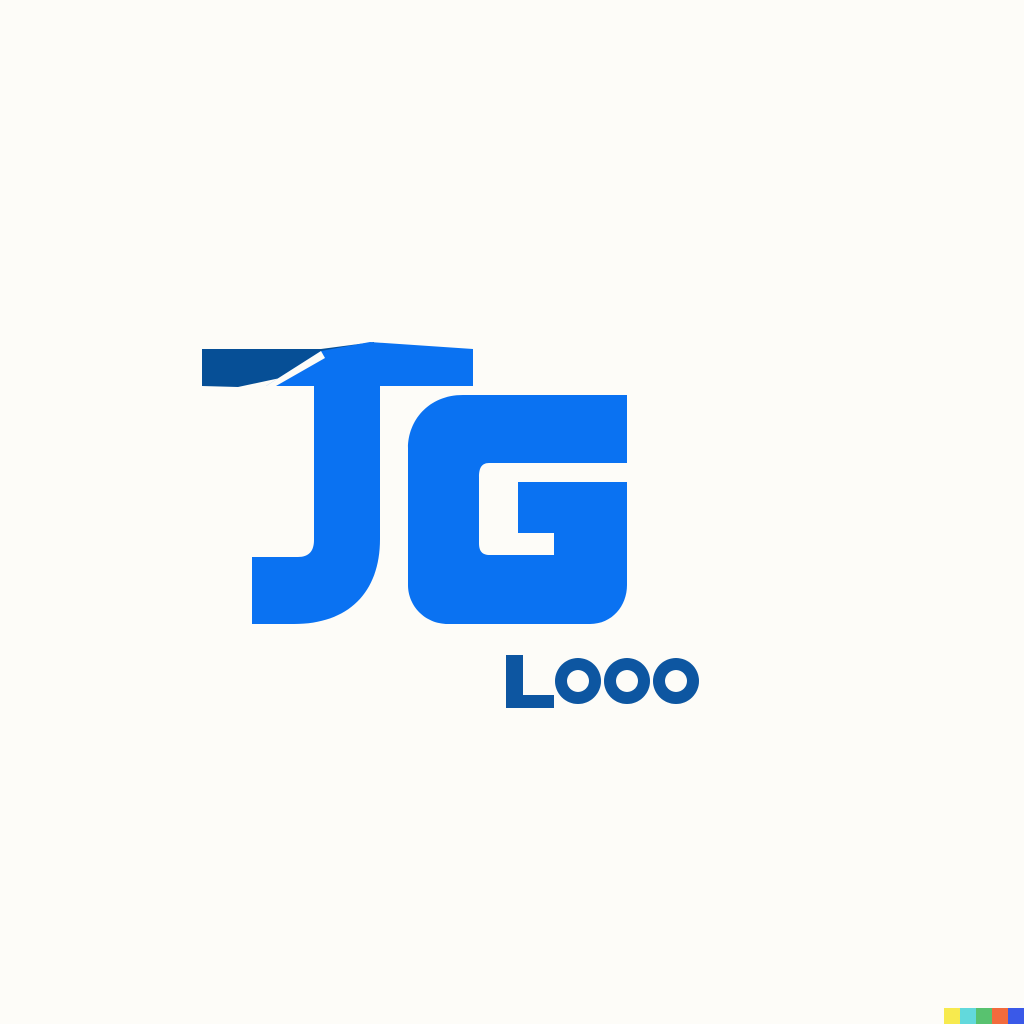 This screenshot has height=1024, width=1024. I want to click on watermark-chip-yellow, so click(952, 1016).